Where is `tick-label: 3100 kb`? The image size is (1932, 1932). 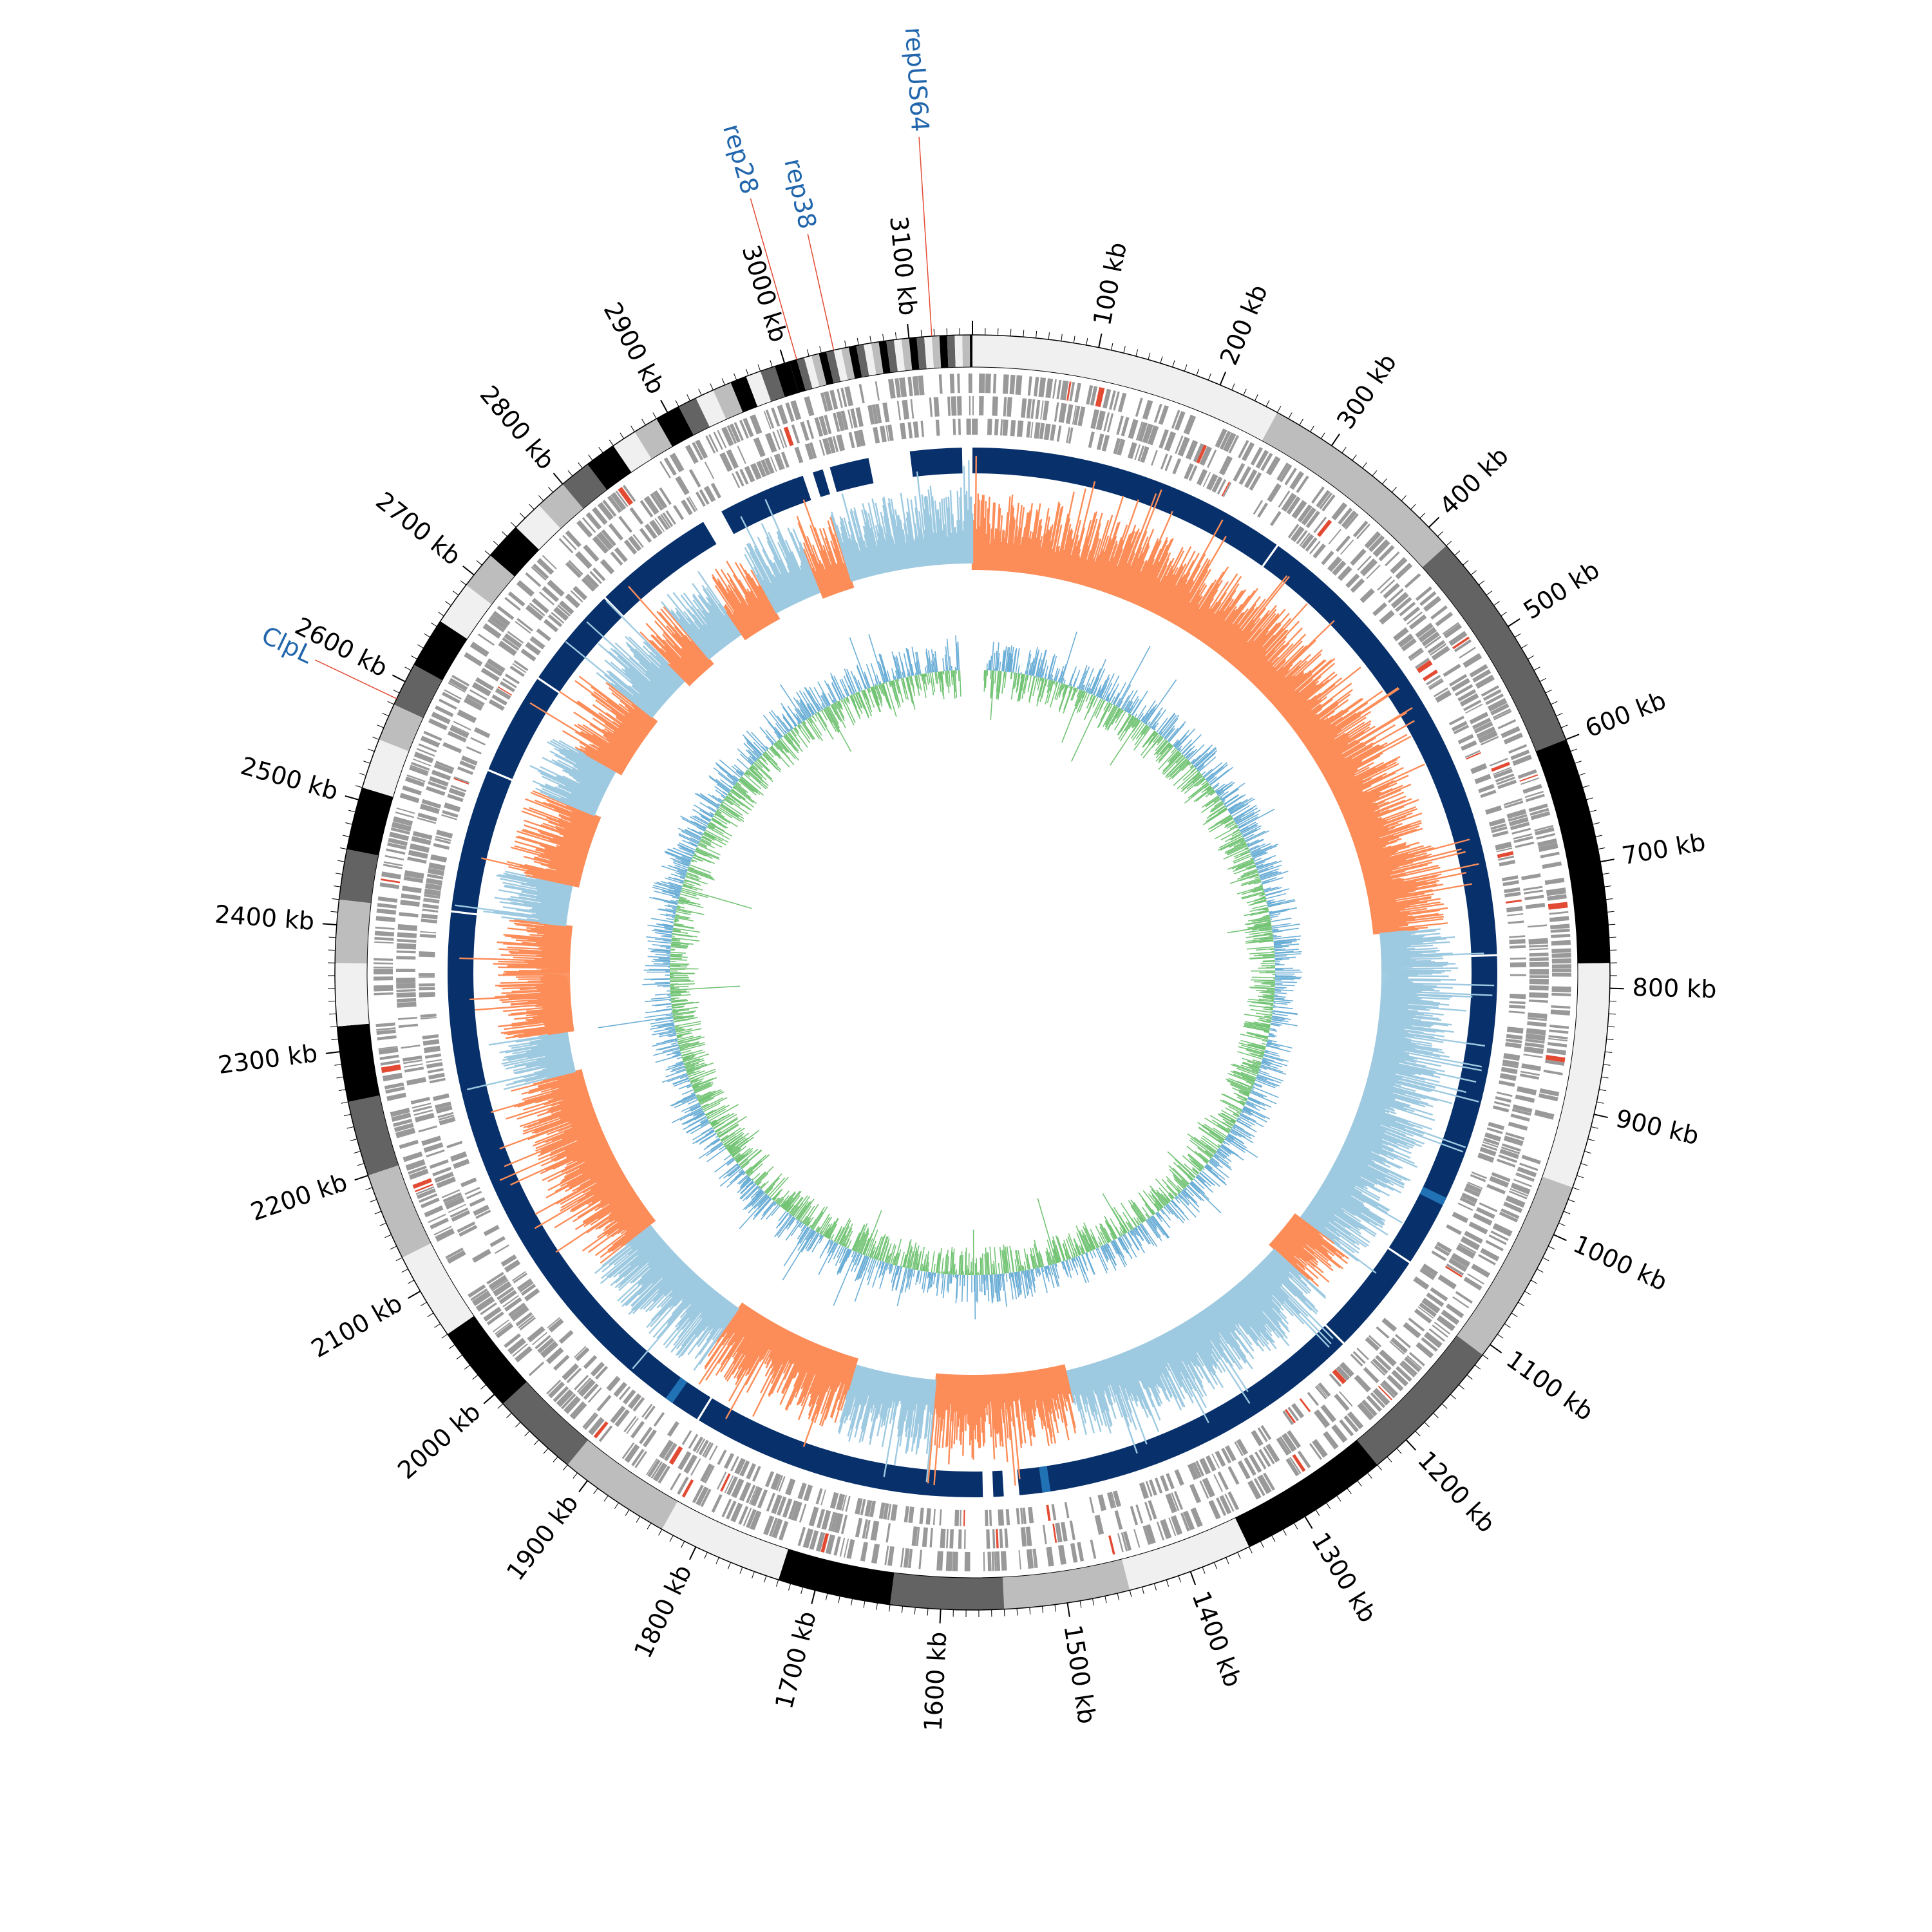
tick-label: 3100 kb is located at coordinates (903, 266).